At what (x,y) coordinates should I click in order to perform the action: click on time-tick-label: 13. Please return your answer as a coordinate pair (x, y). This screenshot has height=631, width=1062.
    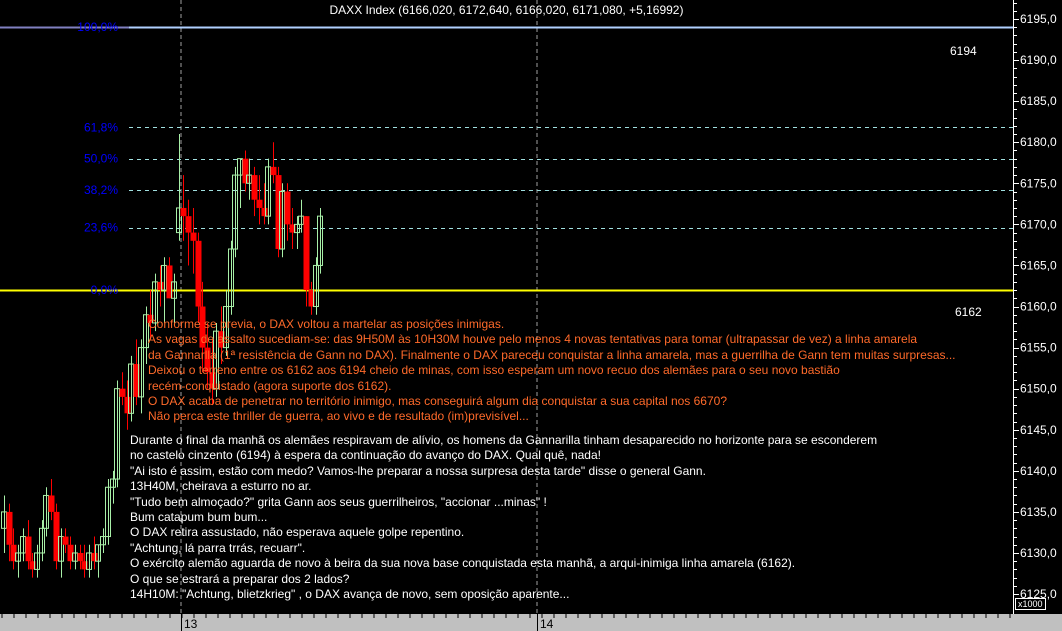
    Looking at the image, I should click on (191, 624).